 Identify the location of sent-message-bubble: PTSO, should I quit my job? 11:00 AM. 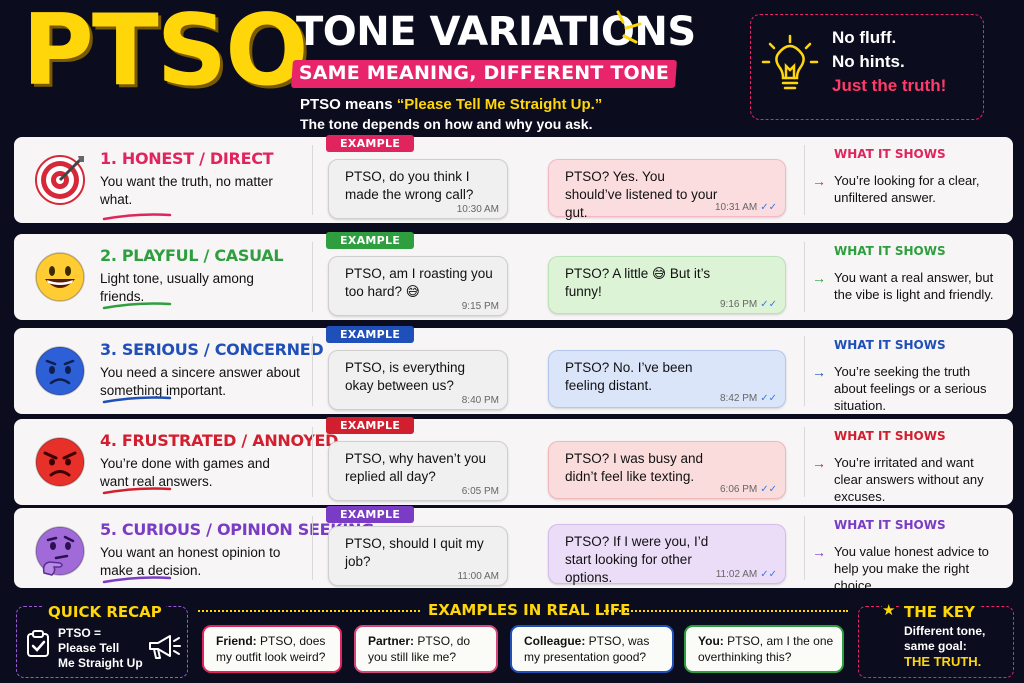
(418, 556).